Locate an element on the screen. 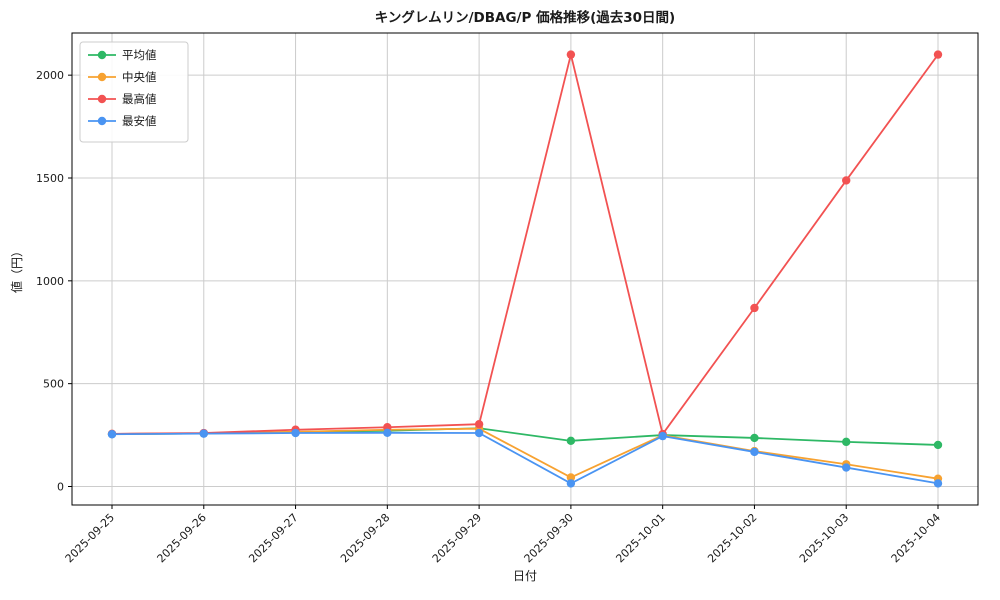 The image size is (1000, 600). x-tick-label: 2025-10-04 is located at coordinates (916, 538).